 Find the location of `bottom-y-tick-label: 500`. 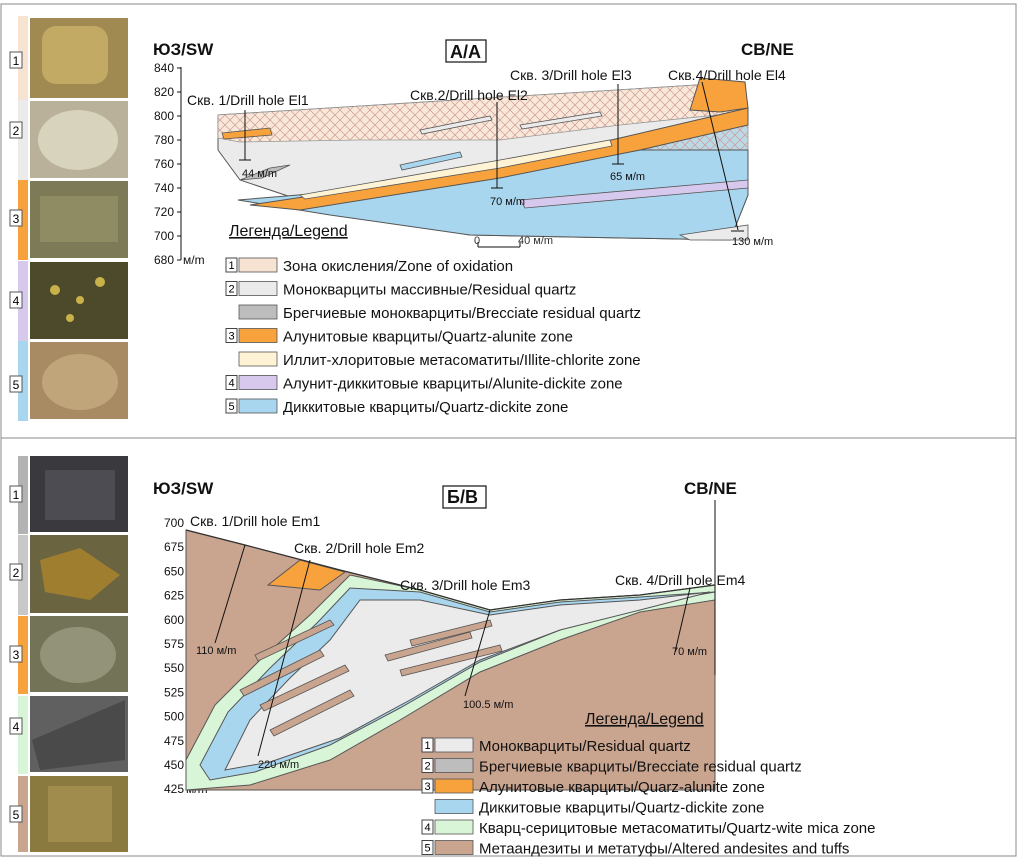

bottom-y-tick-label: 500 is located at coordinates (174, 717).